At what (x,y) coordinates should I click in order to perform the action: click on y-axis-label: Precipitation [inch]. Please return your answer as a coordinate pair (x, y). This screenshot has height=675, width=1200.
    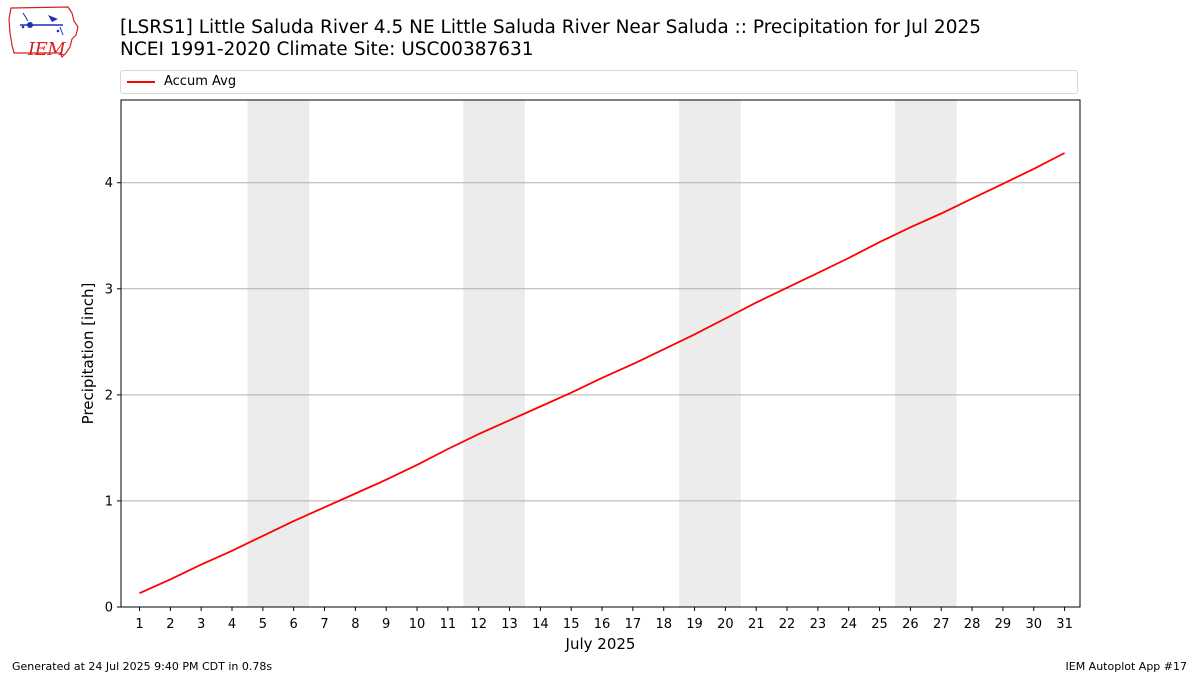
    Looking at the image, I should click on (88, 354).